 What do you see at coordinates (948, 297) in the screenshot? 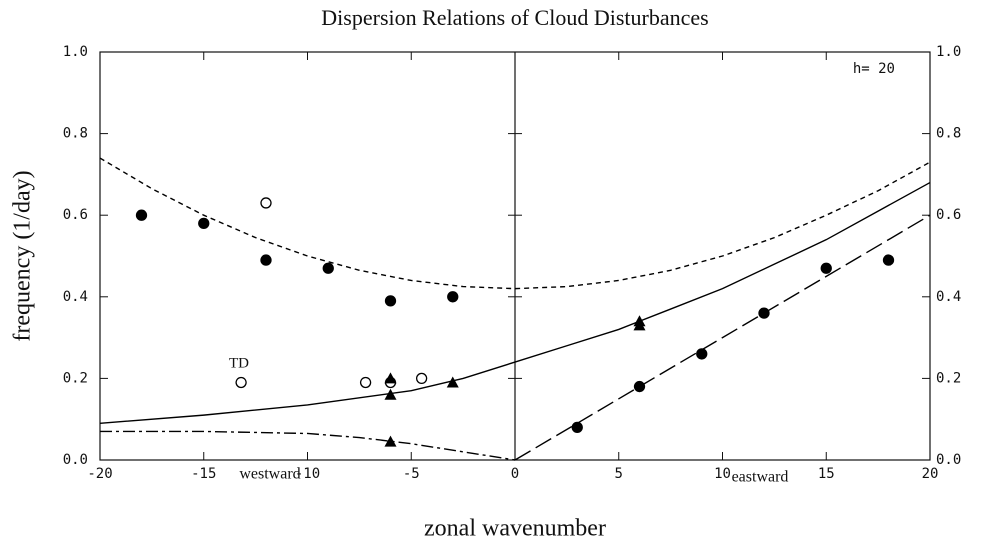
I see `y2-tick-label: 0.4` at bounding box center [948, 297].